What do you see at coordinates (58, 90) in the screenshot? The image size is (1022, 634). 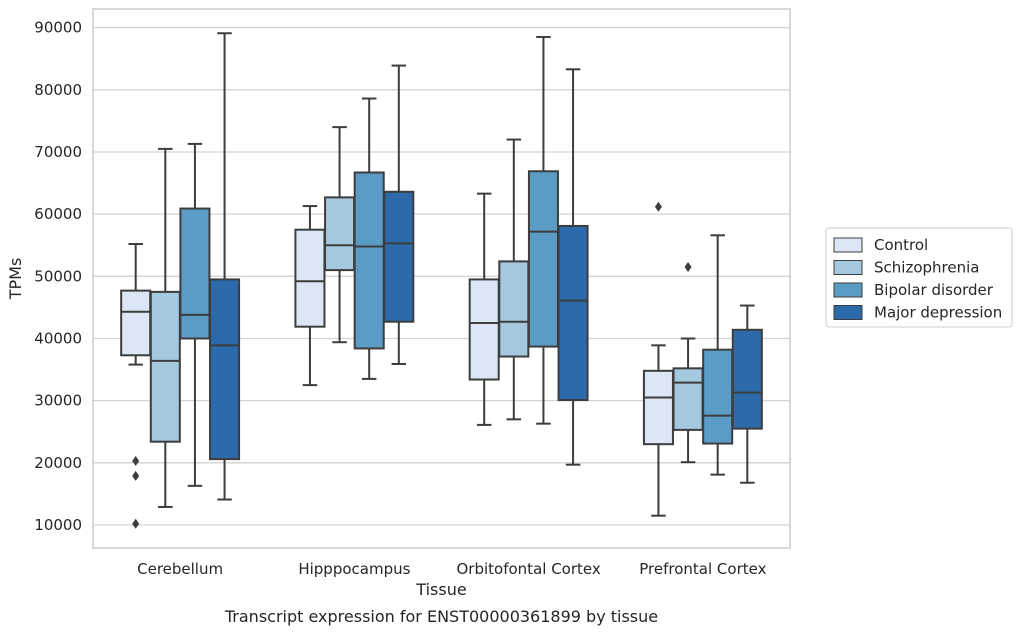 I see `y-tick-label: 80000` at bounding box center [58, 90].